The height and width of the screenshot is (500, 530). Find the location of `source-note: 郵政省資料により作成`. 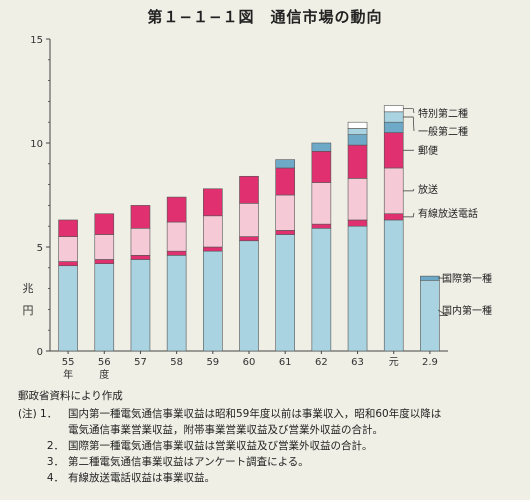

source-note: 郵政省資料により作成 is located at coordinates (70, 396).